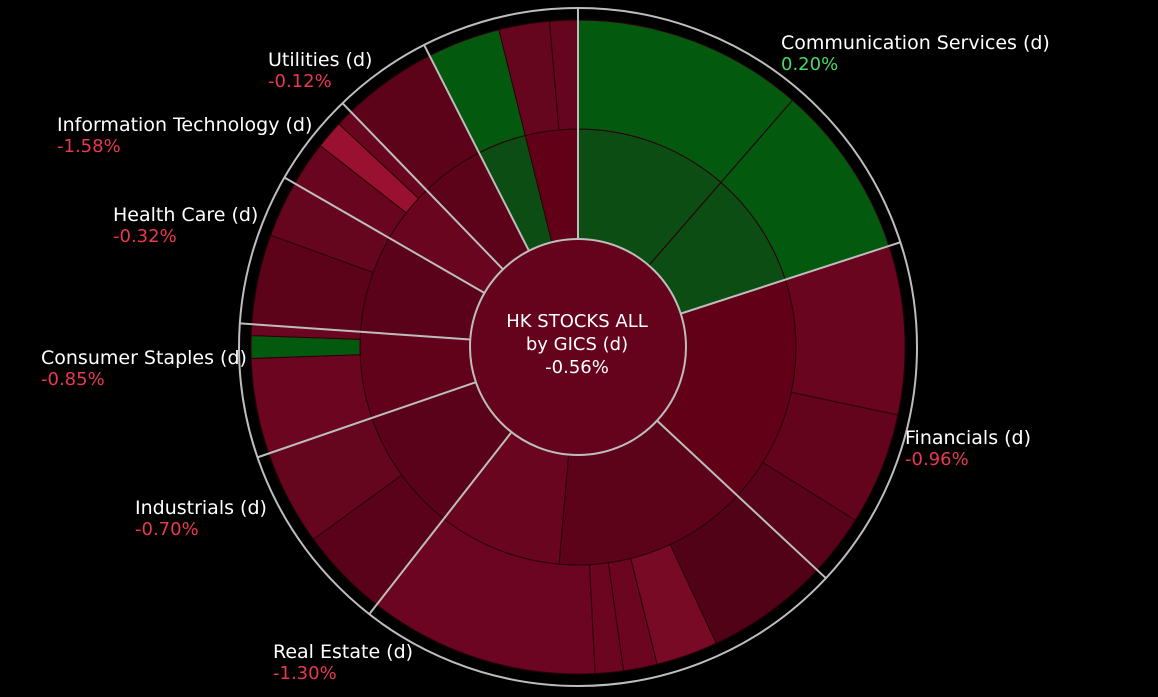  I want to click on chart-subtitle: by GICS (d), so click(577, 344).